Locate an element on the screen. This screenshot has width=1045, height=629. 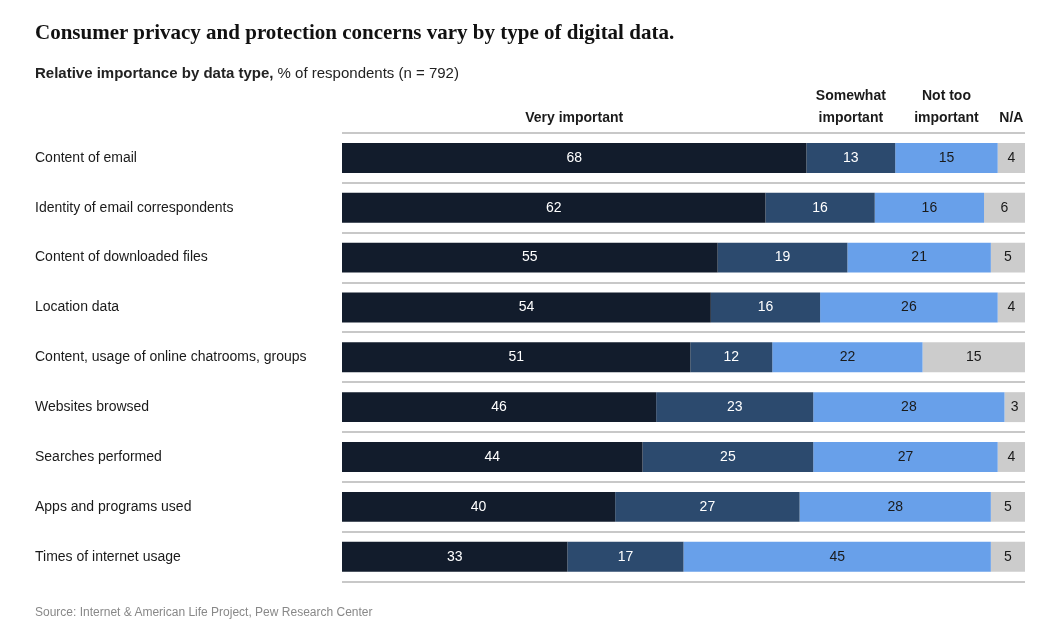
y-tick-label: Websites browsed is located at coordinates (92, 406).